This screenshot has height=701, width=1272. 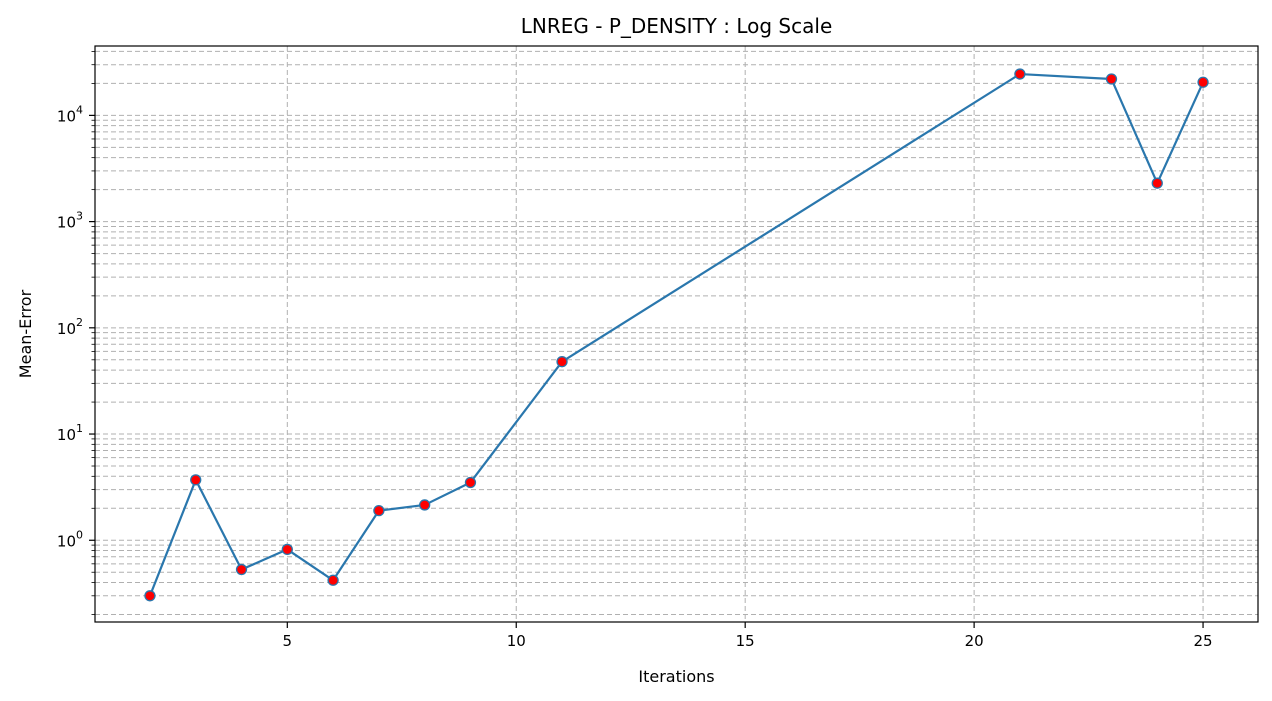 What do you see at coordinates (745, 641) in the screenshot?
I see `x-tick-label: 15` at bounding box center [745, 641].